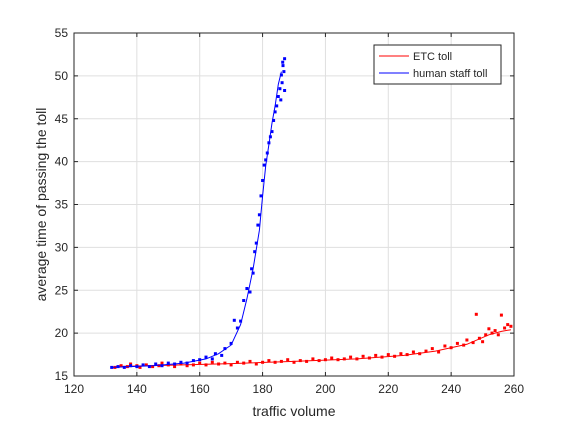 Image resolution: width=570 pixels, height=422 pixels. What do you see at coordinates (62, 162) in the screenshot?
I see `y-tick-label: 40` at bounding box center [62, 162].